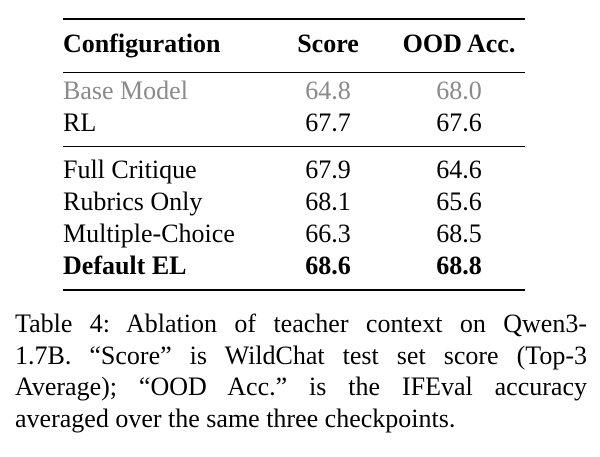  Describe the element at coordinates (459, 233) in the screenshot. I see `row-ood-multiple-choice: 68.5` at that location.